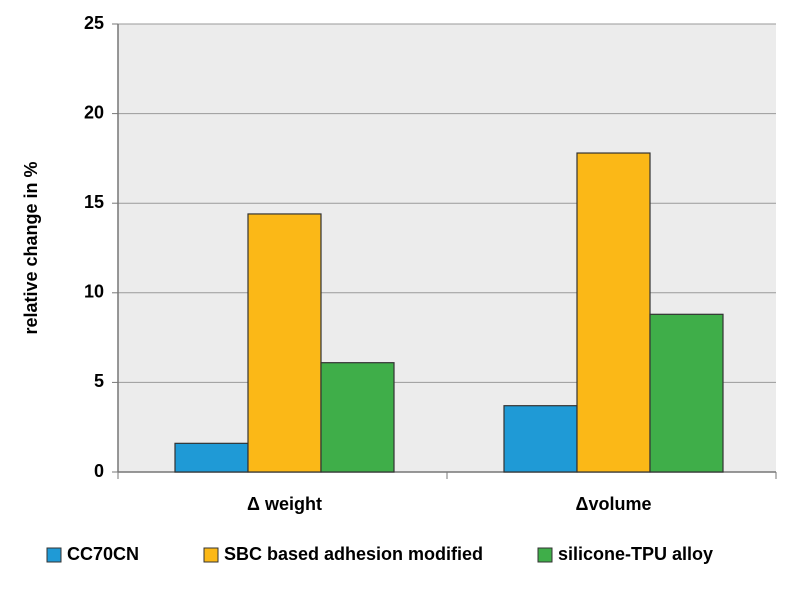 This screenshot has height=592, width=800. What do you see at coordinates (94, 112) in the screenshot?
I see `y-tick-label: 20` at bounding box center [94, 112].